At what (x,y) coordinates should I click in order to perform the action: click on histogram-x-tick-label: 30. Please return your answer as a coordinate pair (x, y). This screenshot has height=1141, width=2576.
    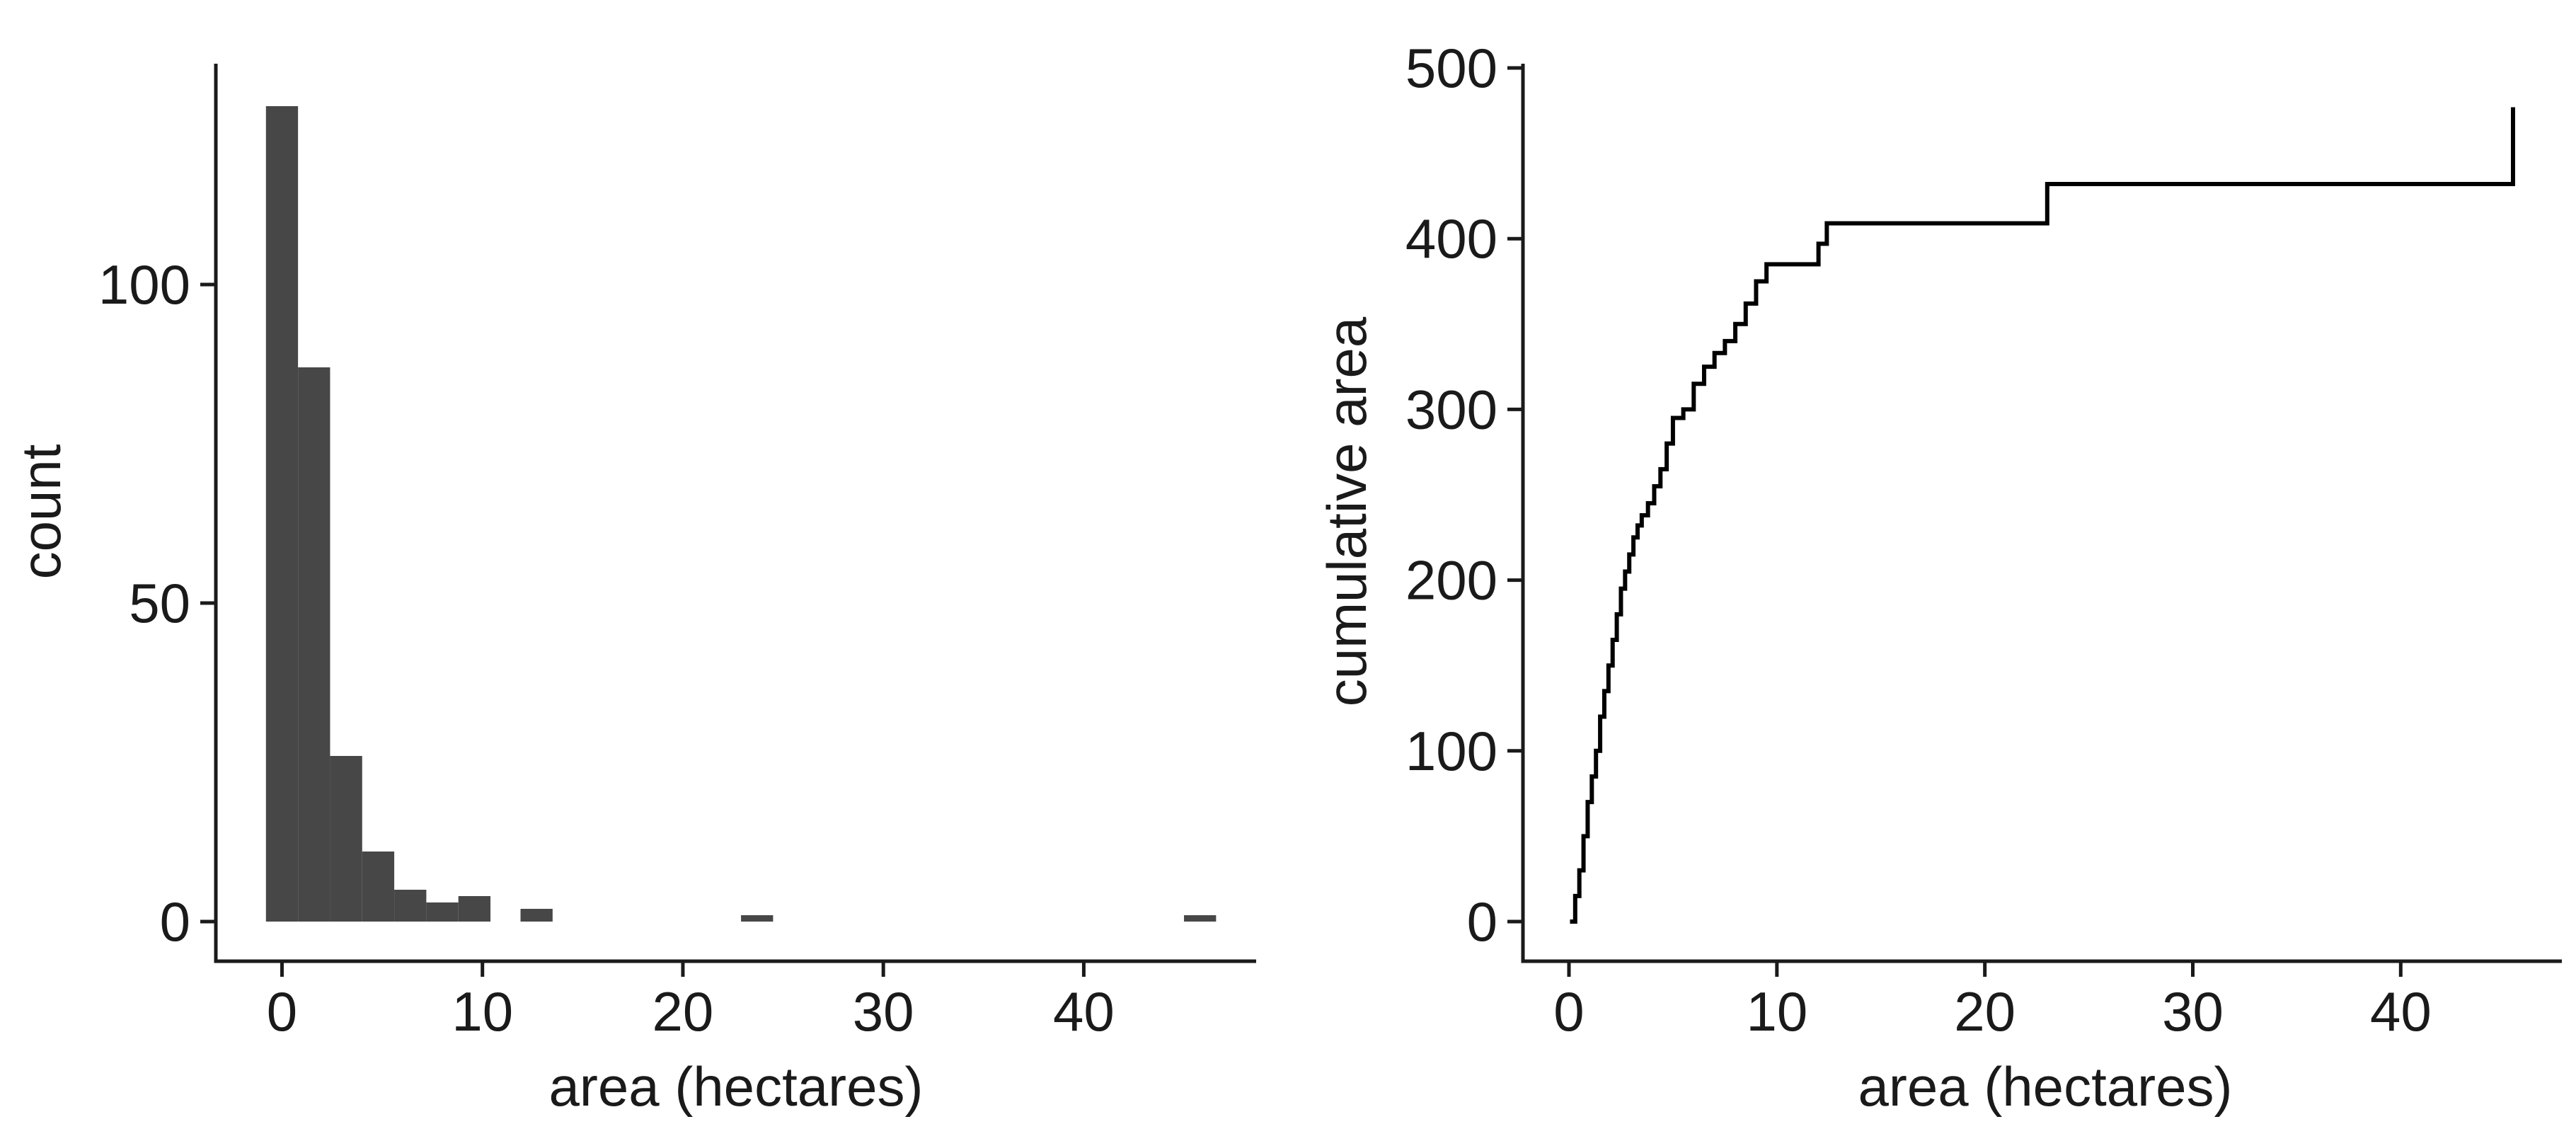
    Looking at the image, I should click on (883, 1011).